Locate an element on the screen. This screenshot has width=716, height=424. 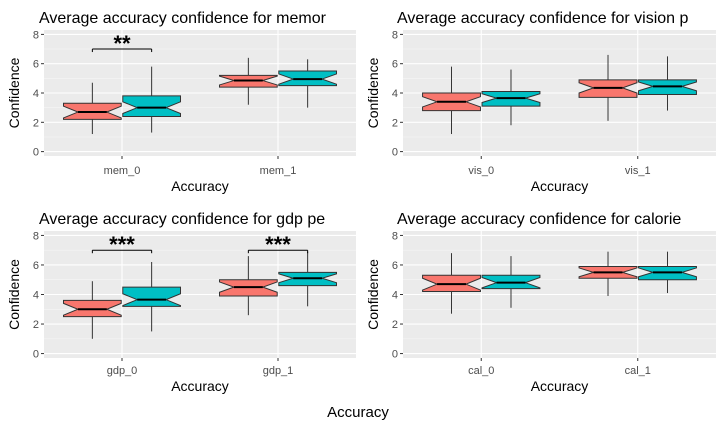
box-gdp_1-b is located at coordinates (307, 279).